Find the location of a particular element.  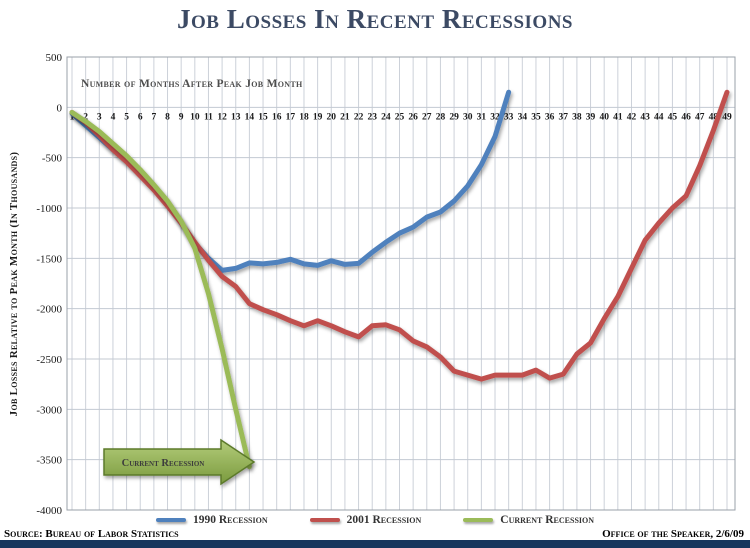

svg-text: 6 is located at coordinates (140, 117).